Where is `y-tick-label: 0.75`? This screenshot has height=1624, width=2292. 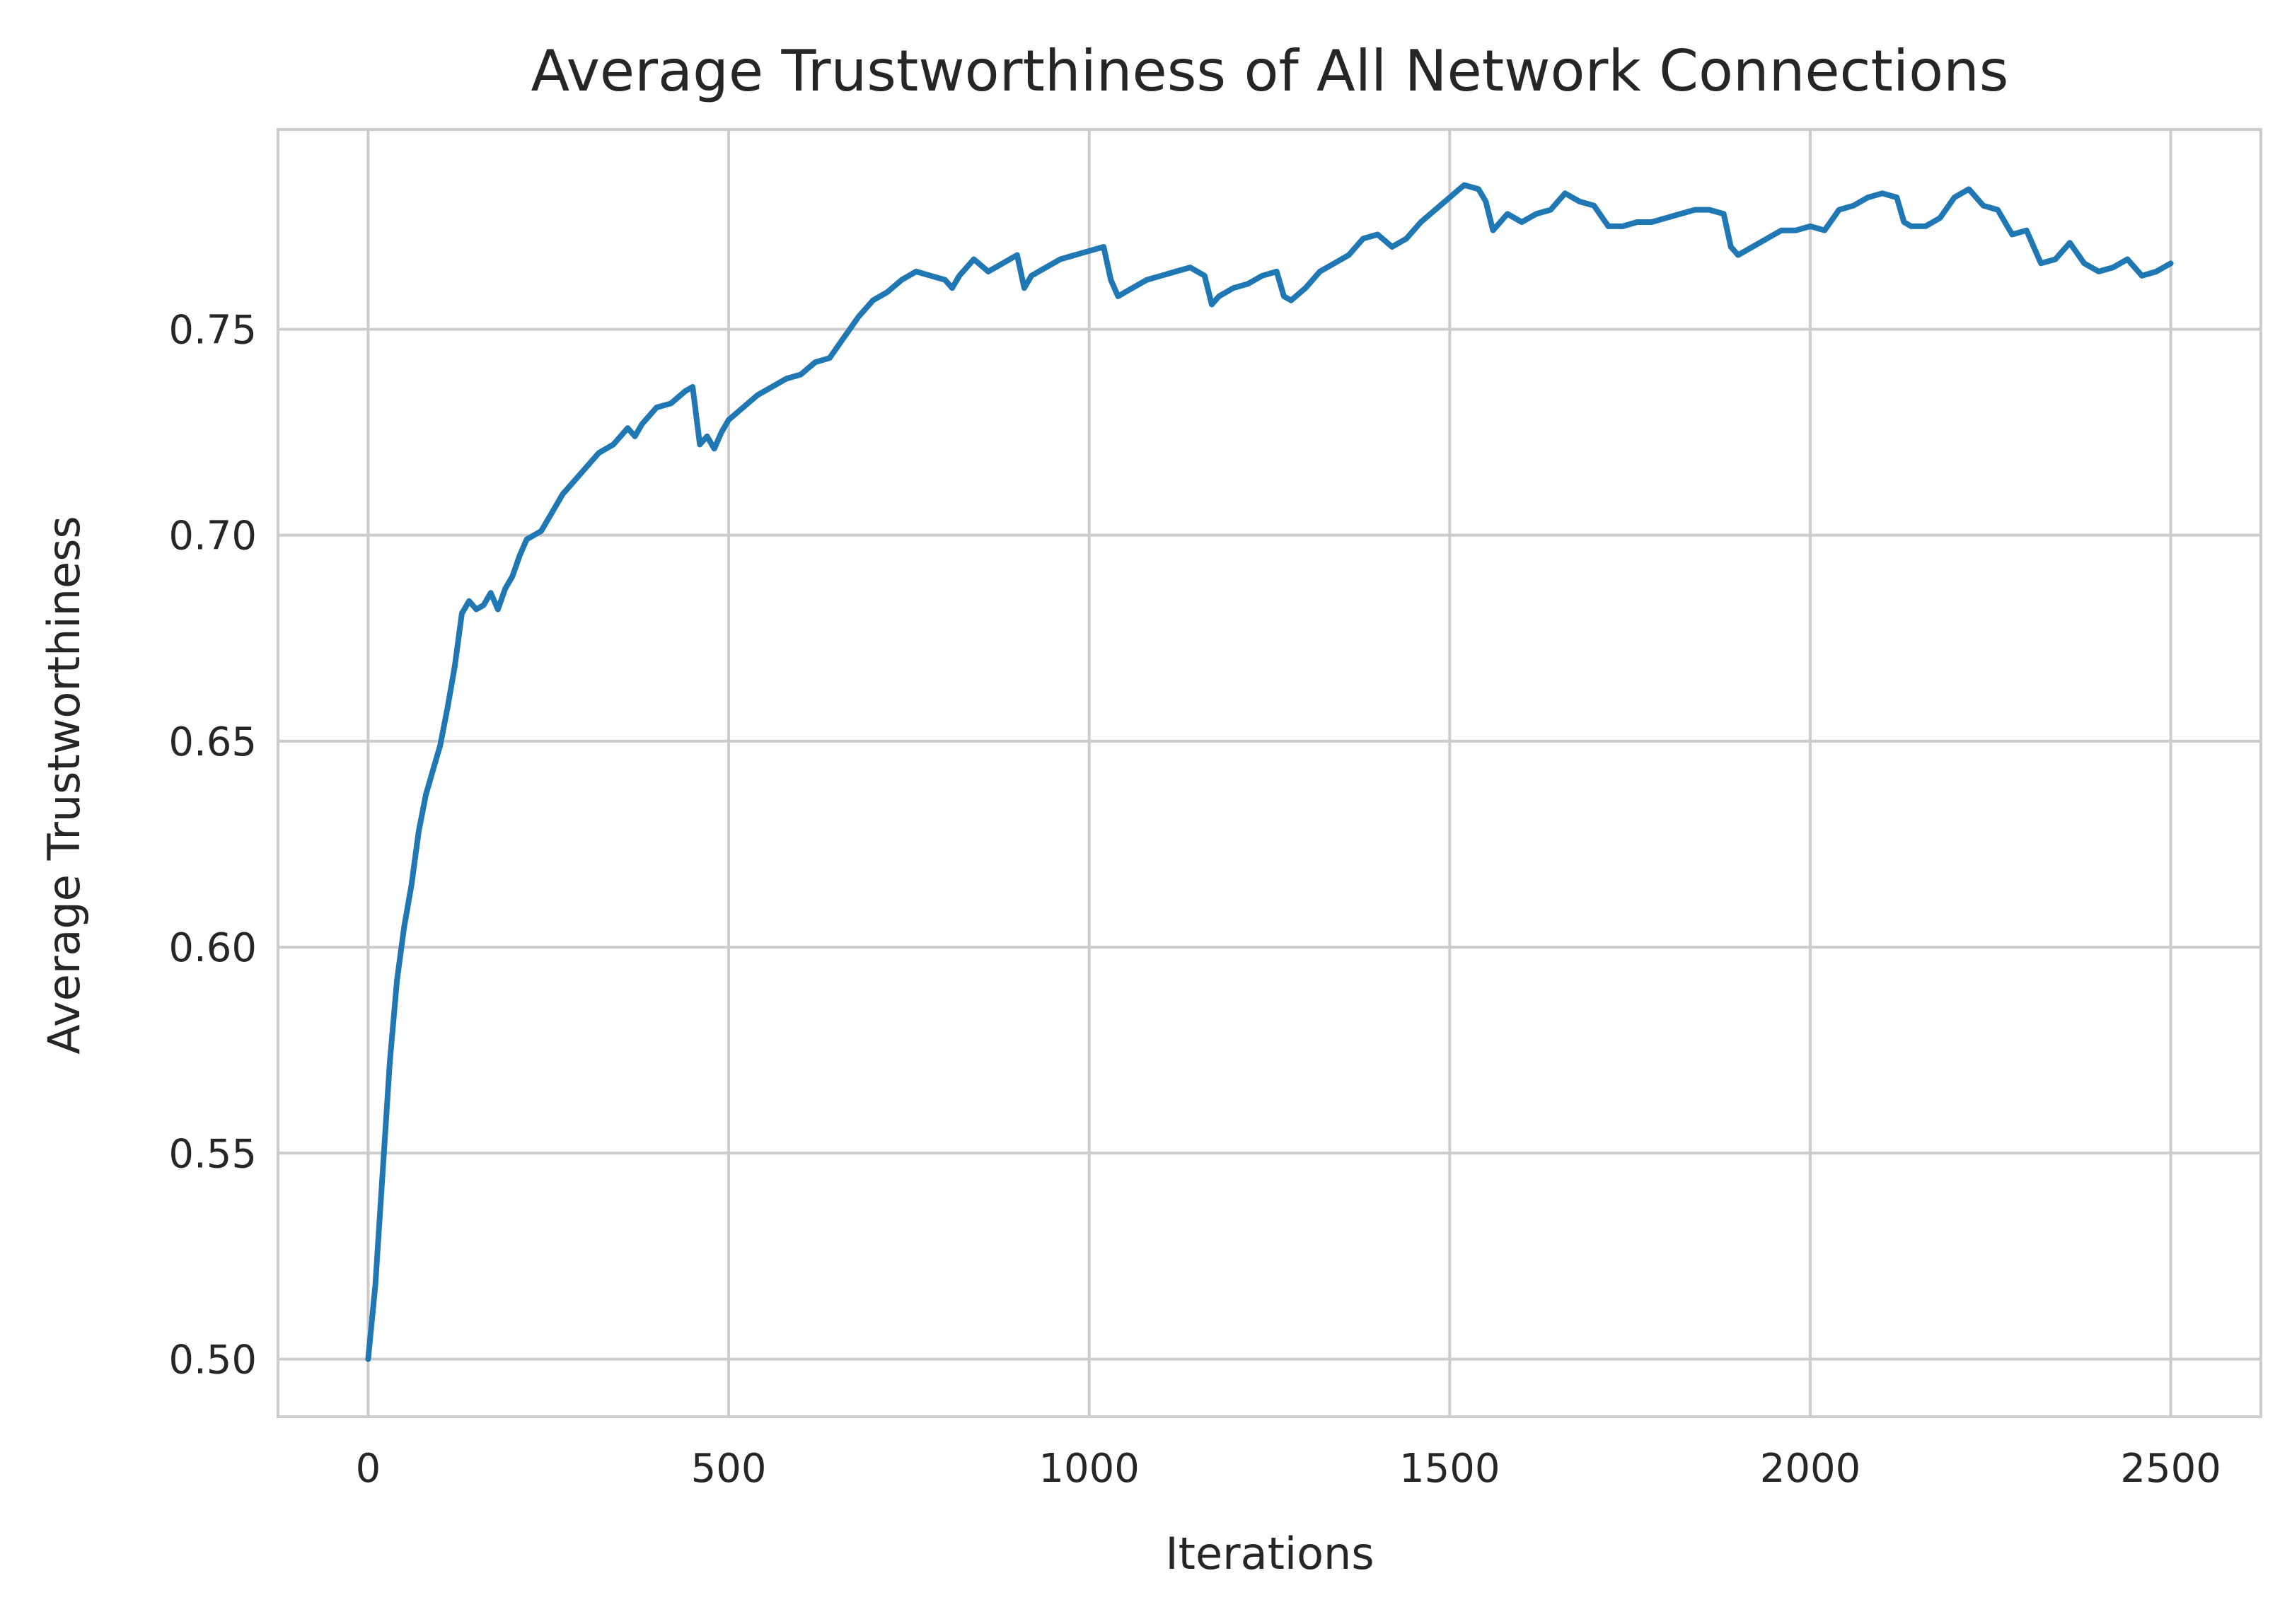 y-tick-label: 0.75 is located at coordinates (212, 330).